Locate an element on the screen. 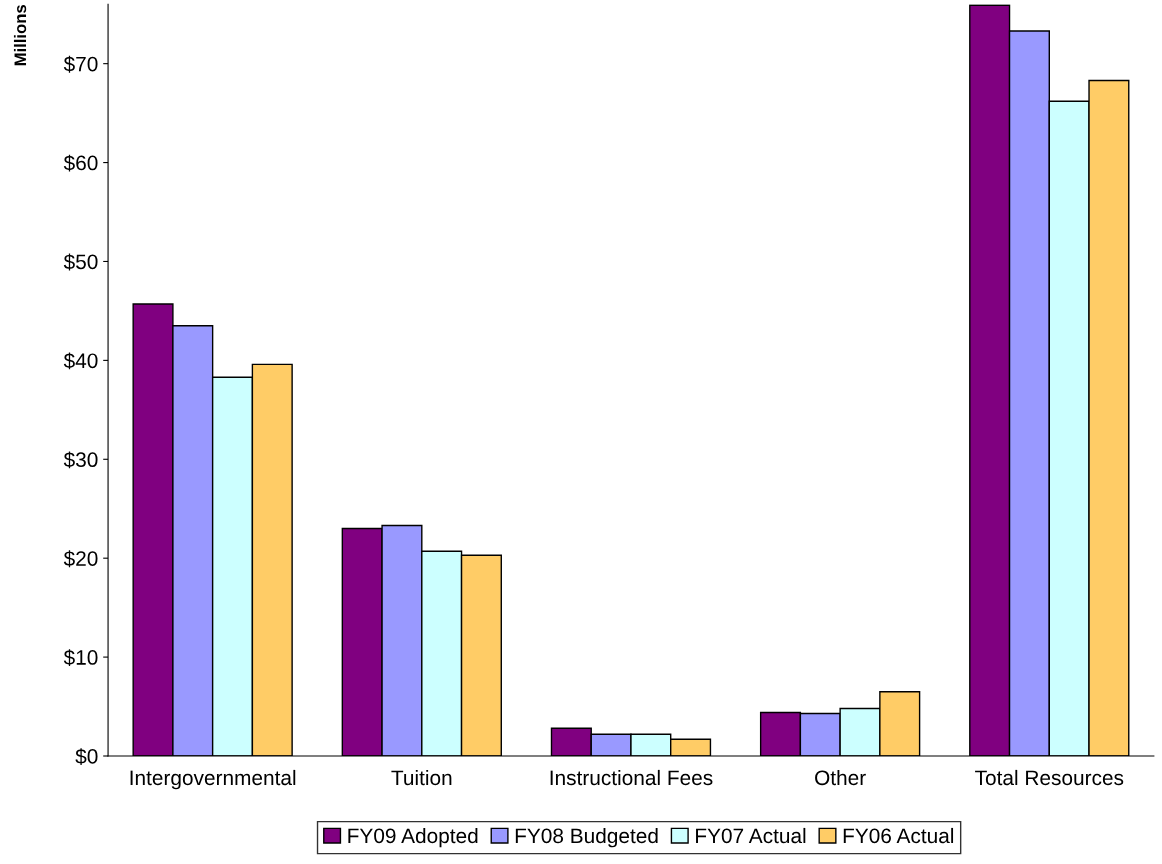 The height and width of the screenshot is (864, 1162). y-axis-title: Millions is located at coordinates (20, 35).